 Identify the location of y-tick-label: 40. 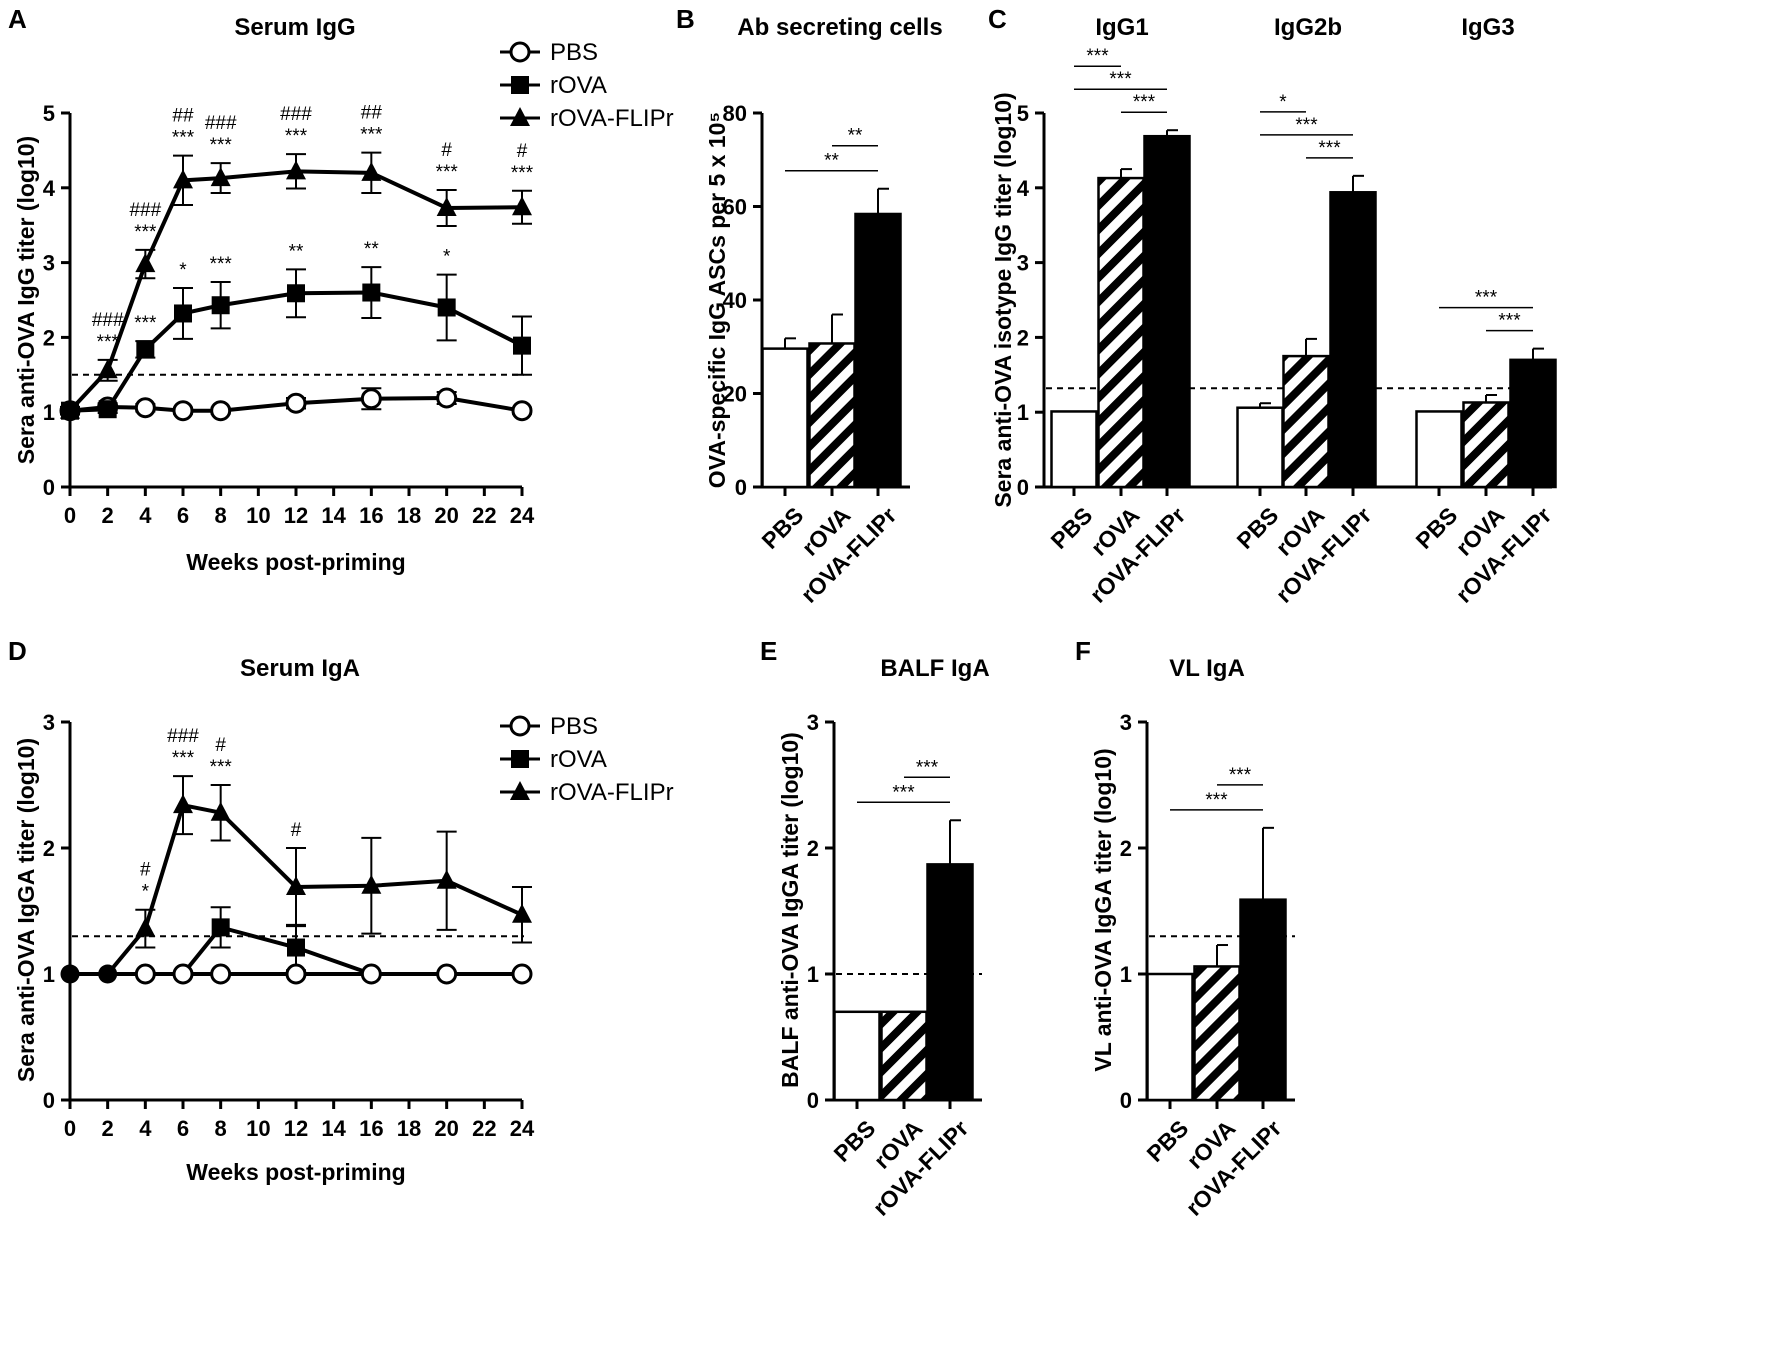
(735, 300).